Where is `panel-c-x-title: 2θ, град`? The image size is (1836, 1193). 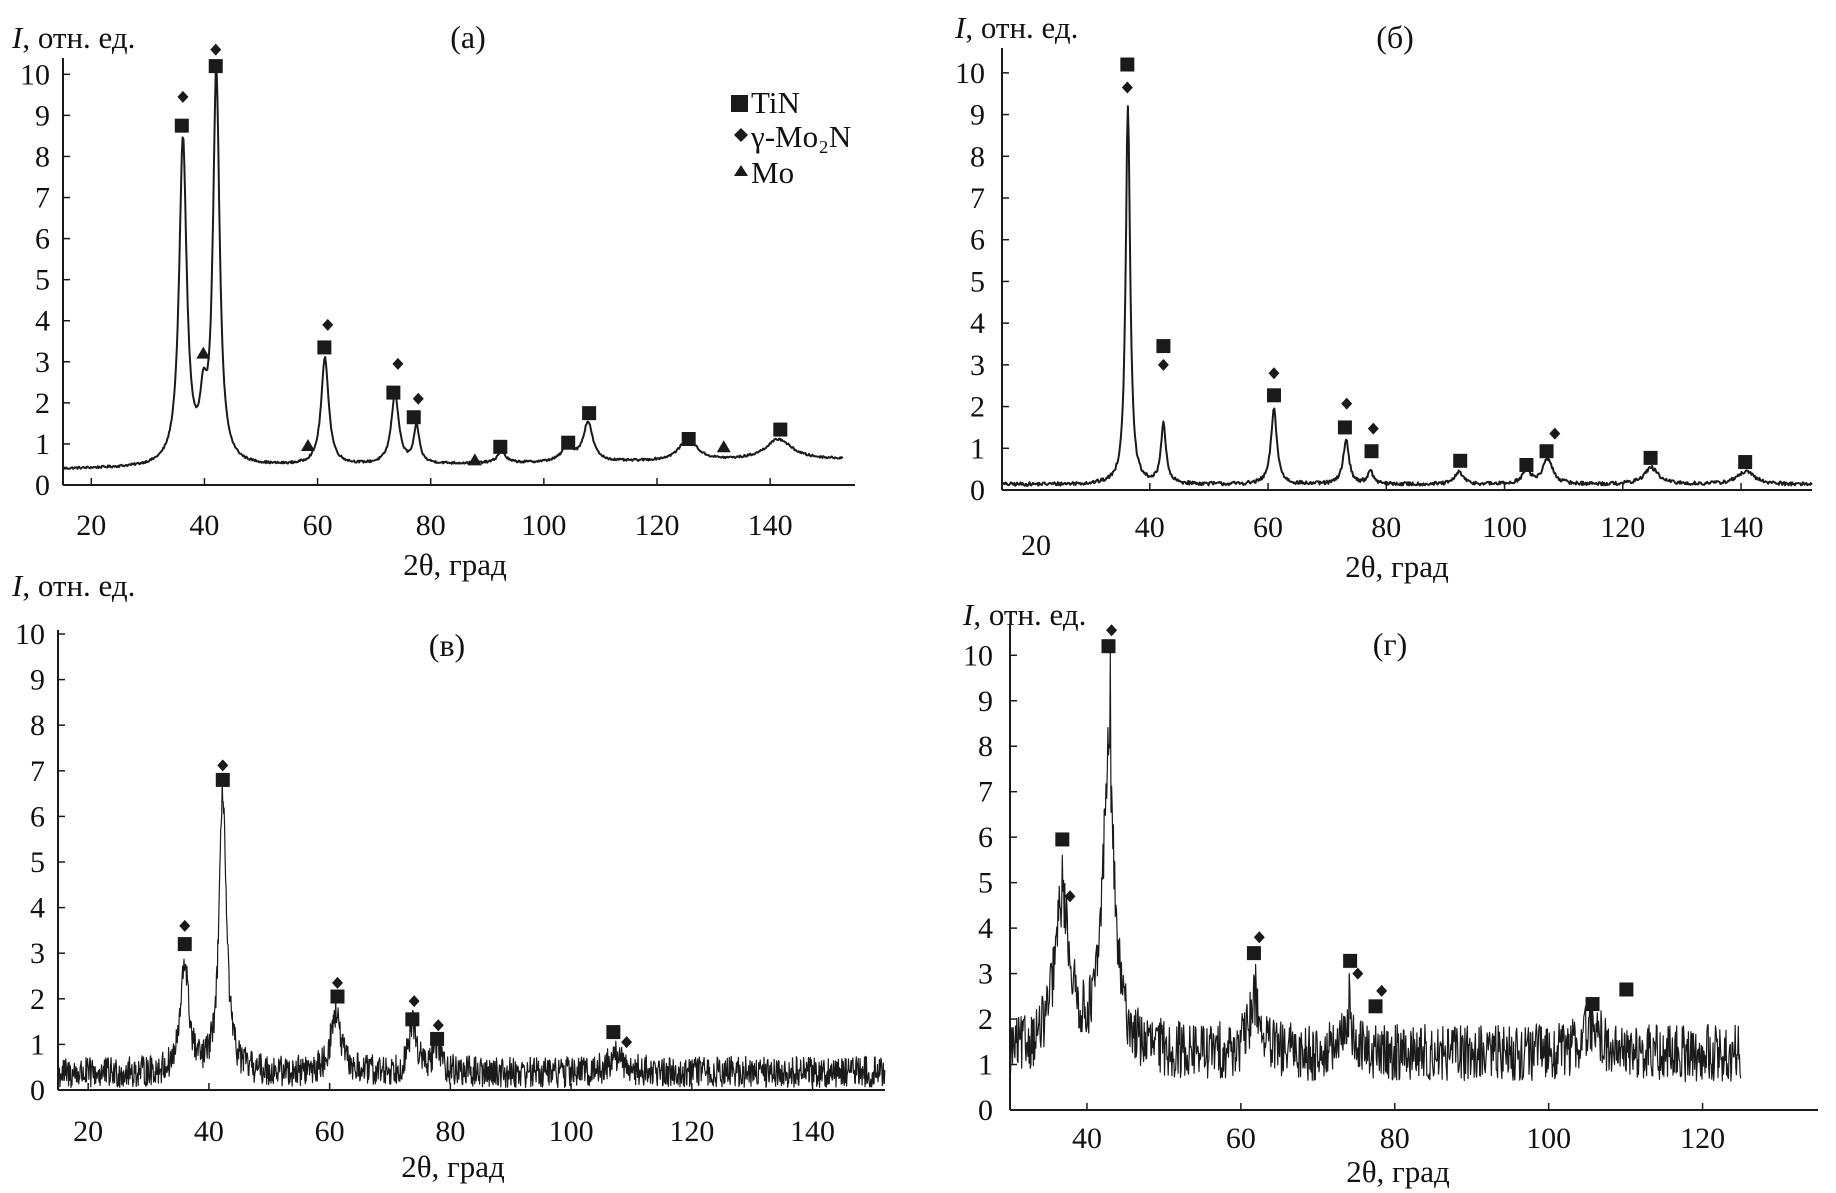
panel-c-x-title: 2θ, град is located at coordinates (453, 1166).